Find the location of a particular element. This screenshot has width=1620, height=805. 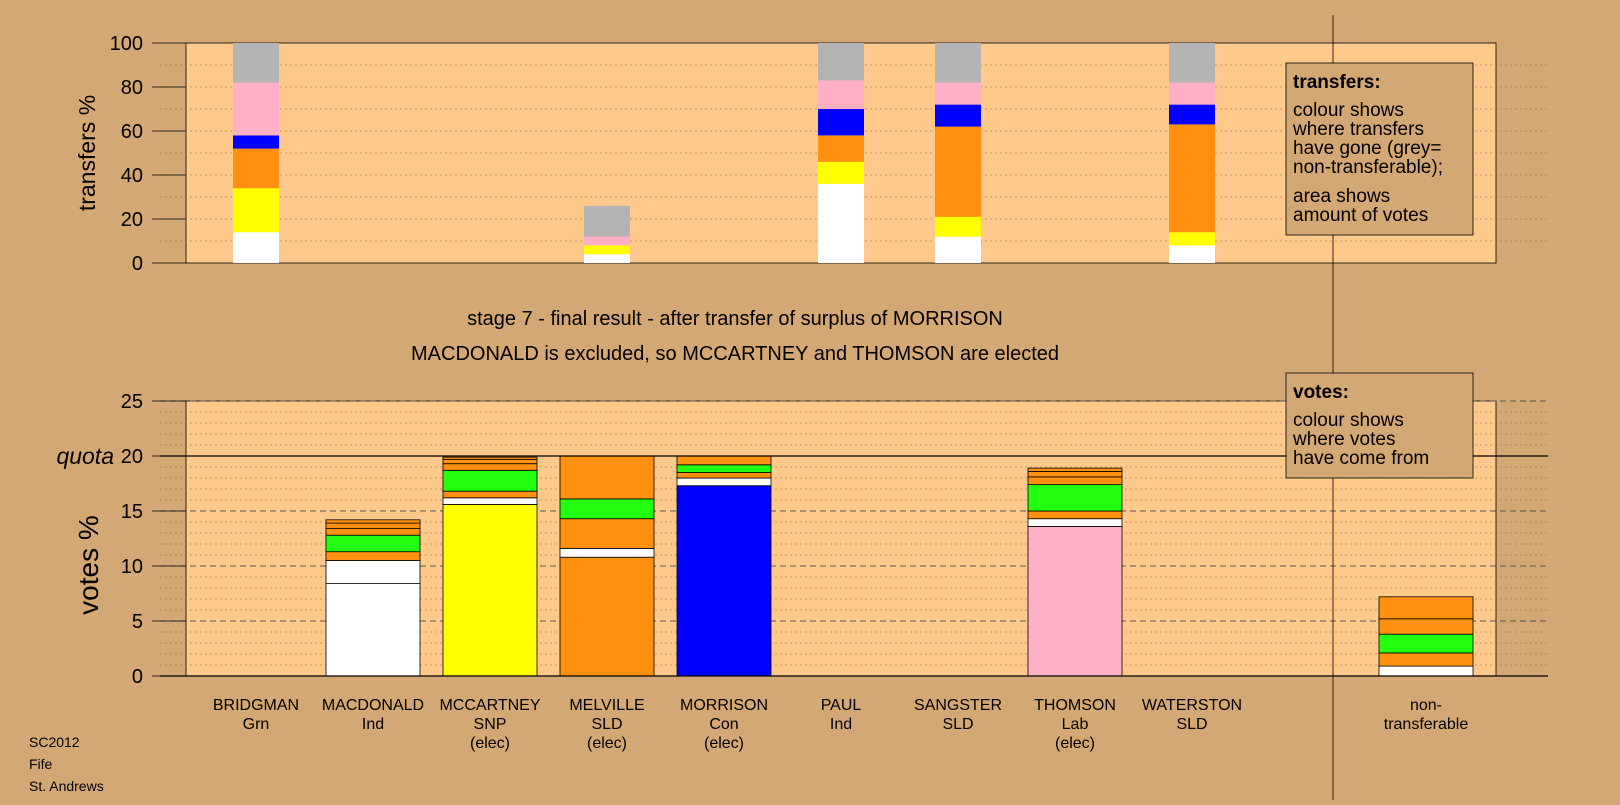

votes-legend-line: have come from is located at coordinates (1361, 458).